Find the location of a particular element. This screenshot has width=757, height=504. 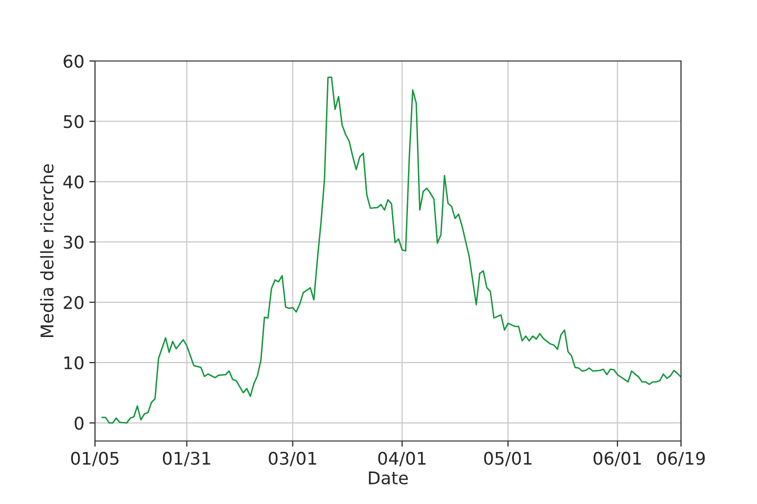

y-tick-label: 30 is located at coordinates (74, 242).